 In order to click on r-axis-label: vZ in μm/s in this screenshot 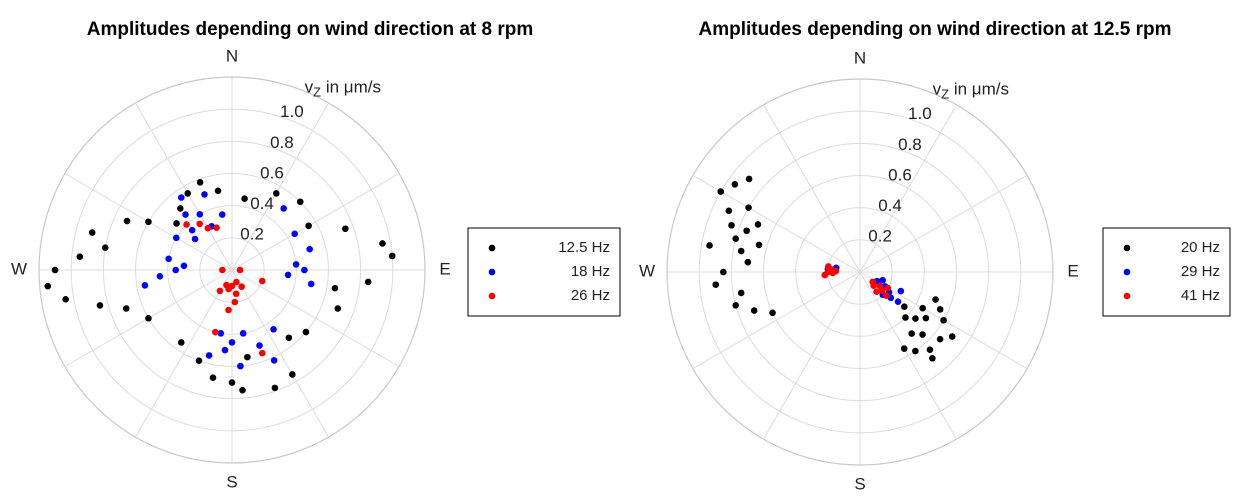, I will do `click(971, 91)`.